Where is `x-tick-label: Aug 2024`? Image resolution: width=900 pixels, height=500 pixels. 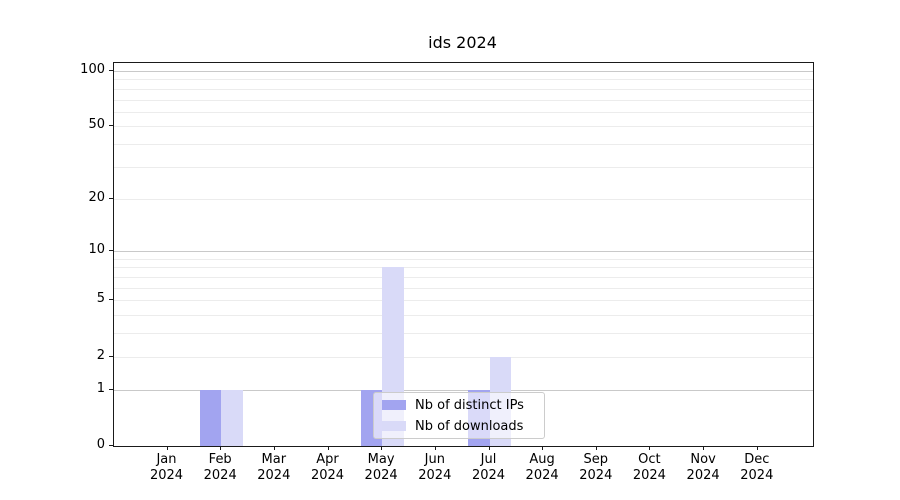 x-tick-label: Aug 2024 is located at coordinates (542, 467).